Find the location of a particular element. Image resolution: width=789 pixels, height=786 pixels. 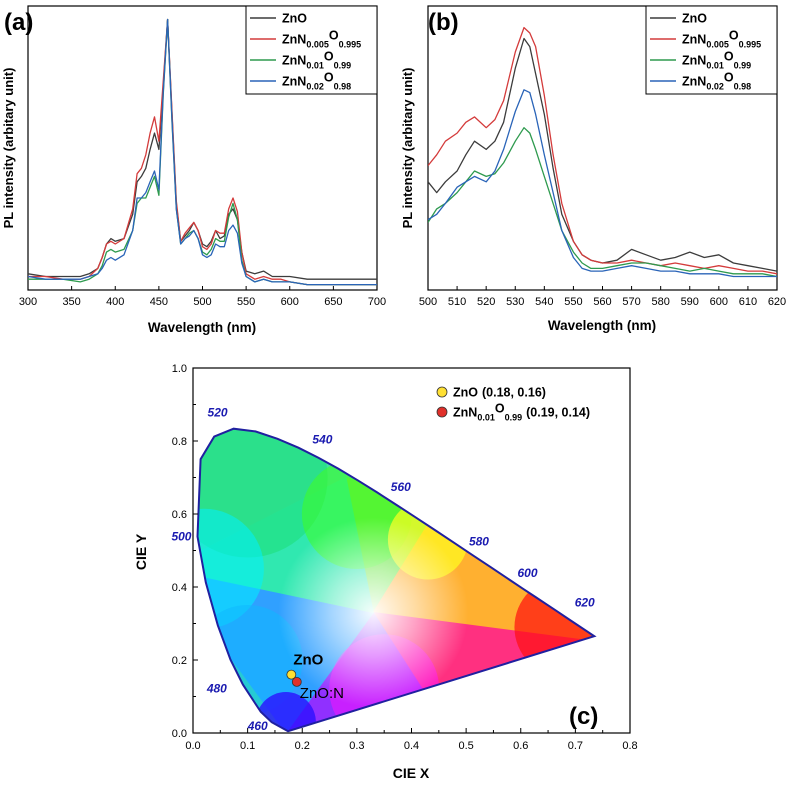

b-x-tick-label: 590 is located at coordinates (690, 302).